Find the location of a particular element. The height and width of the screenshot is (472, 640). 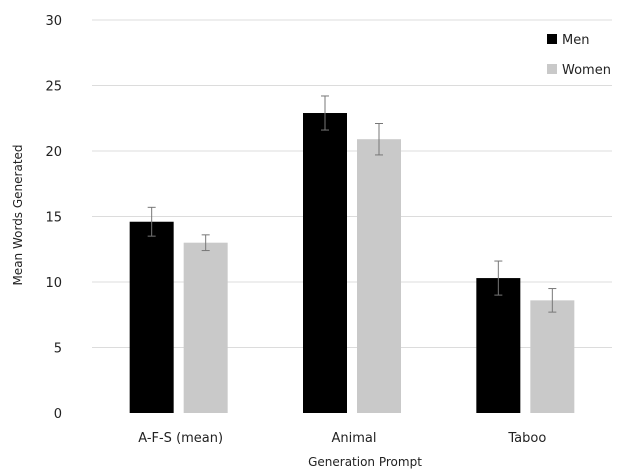

y-tick-label: 0 is located at coordinates (58, 414).